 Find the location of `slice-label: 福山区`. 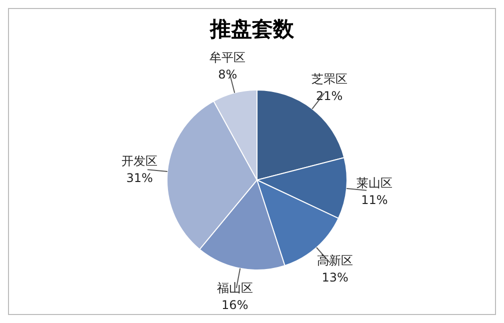

slice-label: 福山区 is located at coordinates (234, 287).